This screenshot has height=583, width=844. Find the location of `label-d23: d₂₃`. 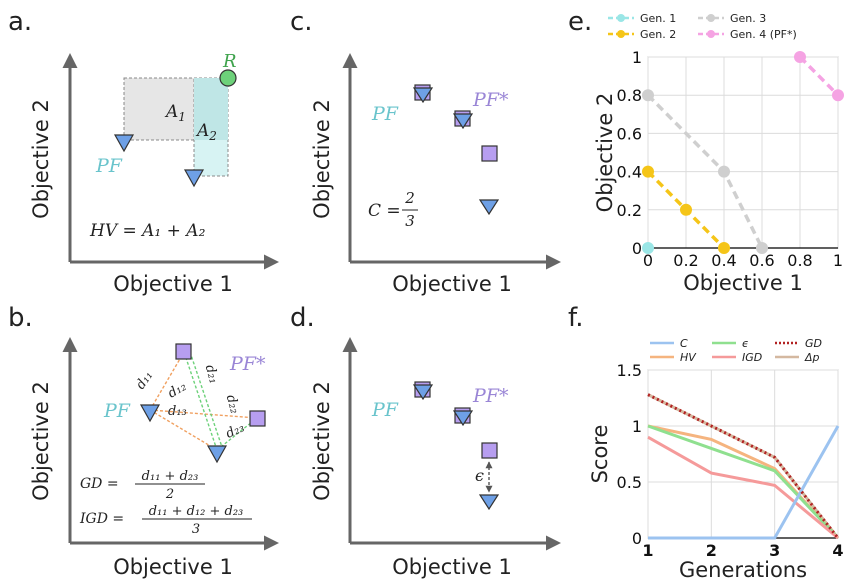

label-d23: d₂₃ is located at coordinates (235, 431).